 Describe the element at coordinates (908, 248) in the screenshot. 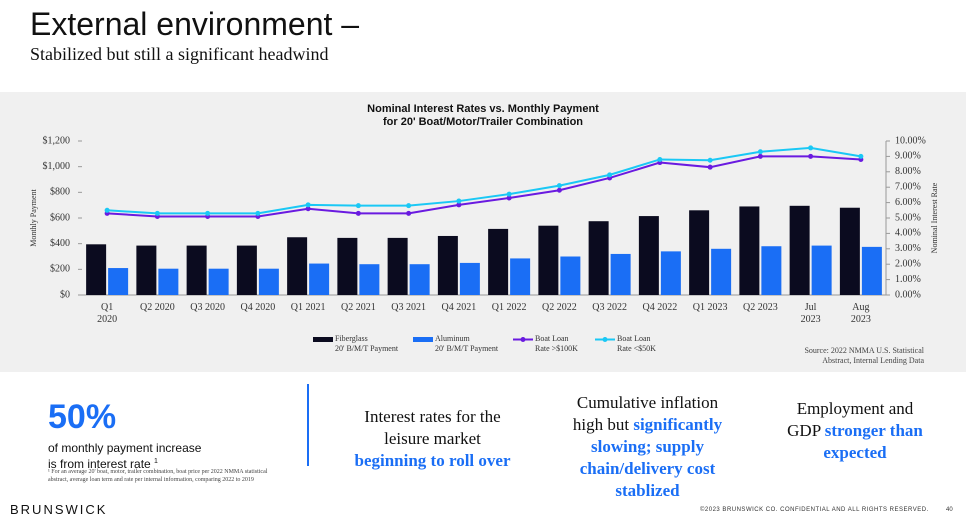

I see `y2-tick-label: 3.00%` at that location.